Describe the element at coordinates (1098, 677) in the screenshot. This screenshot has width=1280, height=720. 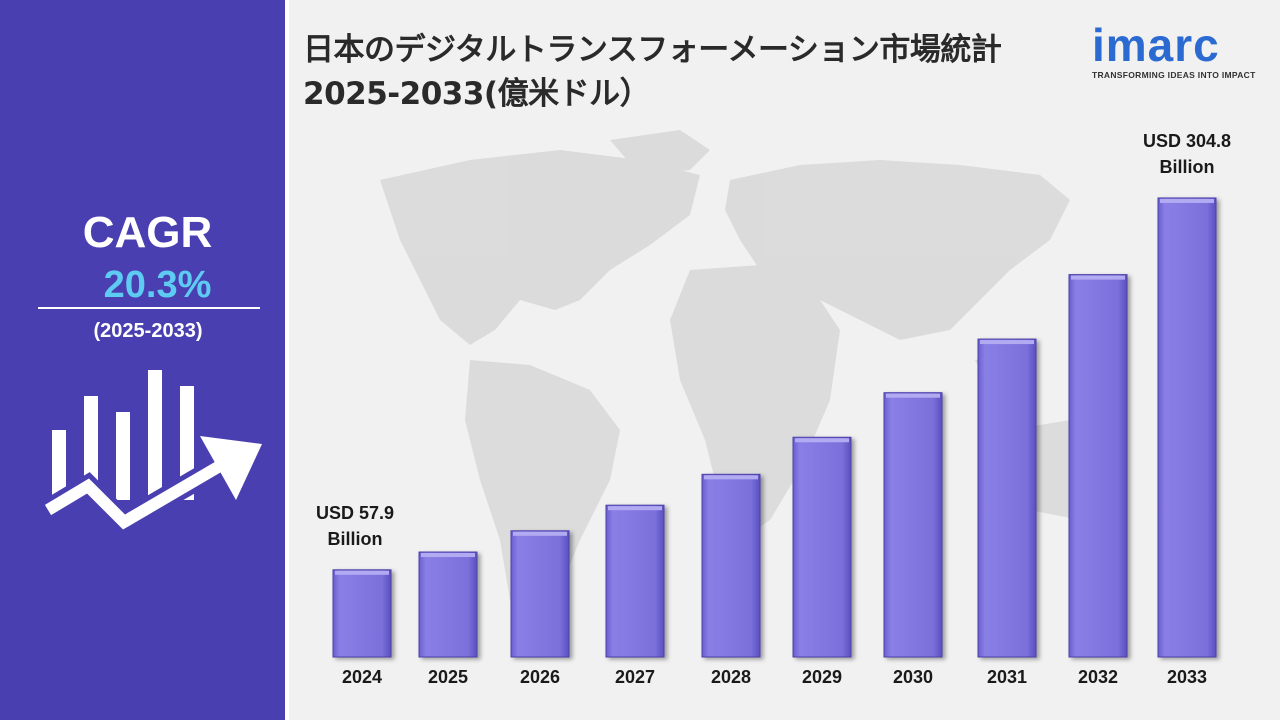
I see `x-tick-label: 2032` at that location.